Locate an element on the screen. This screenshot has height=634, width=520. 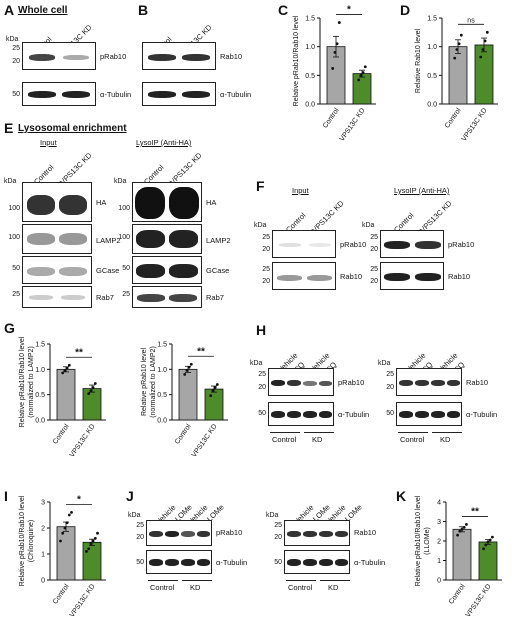
blot-e-ip-ha is located at coordinates (167, 202).